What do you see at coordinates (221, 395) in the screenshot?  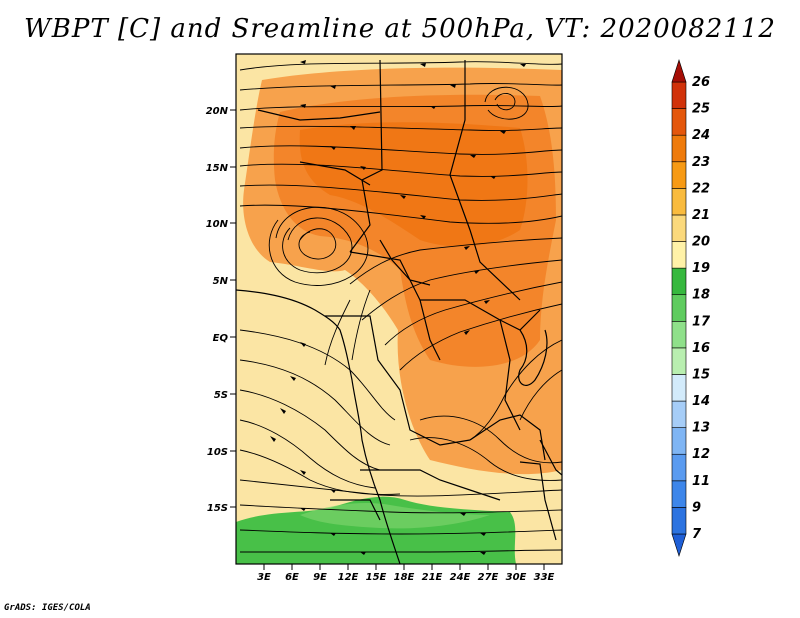 I see `lat-tick-label: 5S` at bounding box center [221, 395].